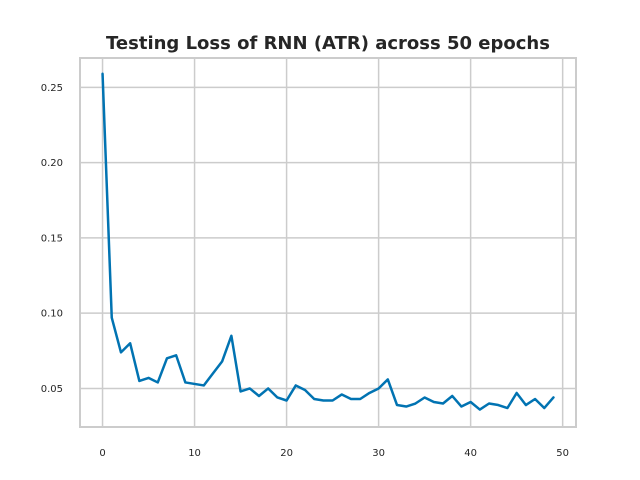 The width and height of the screenshot is (640, 480). What do you see at coordinates (194, 453) in the screenshot?
I see `x-tick-label: 10` at bounding box center [194, 453].